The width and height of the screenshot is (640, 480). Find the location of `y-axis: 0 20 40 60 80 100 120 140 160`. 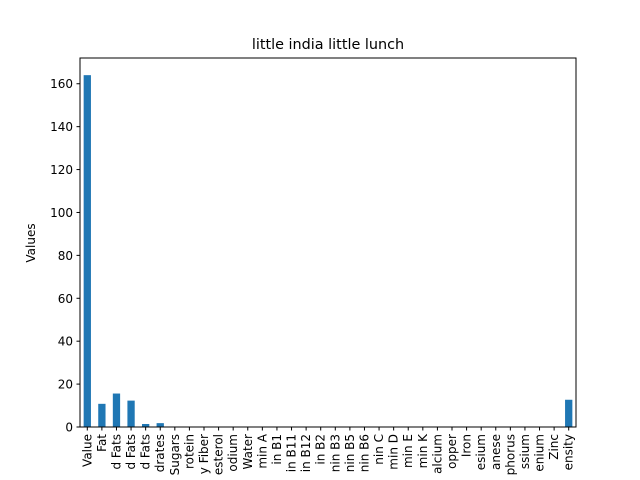

y-axis: 0 20 40 60 80 100 120 140 160 is located at coordinates (65, 256).